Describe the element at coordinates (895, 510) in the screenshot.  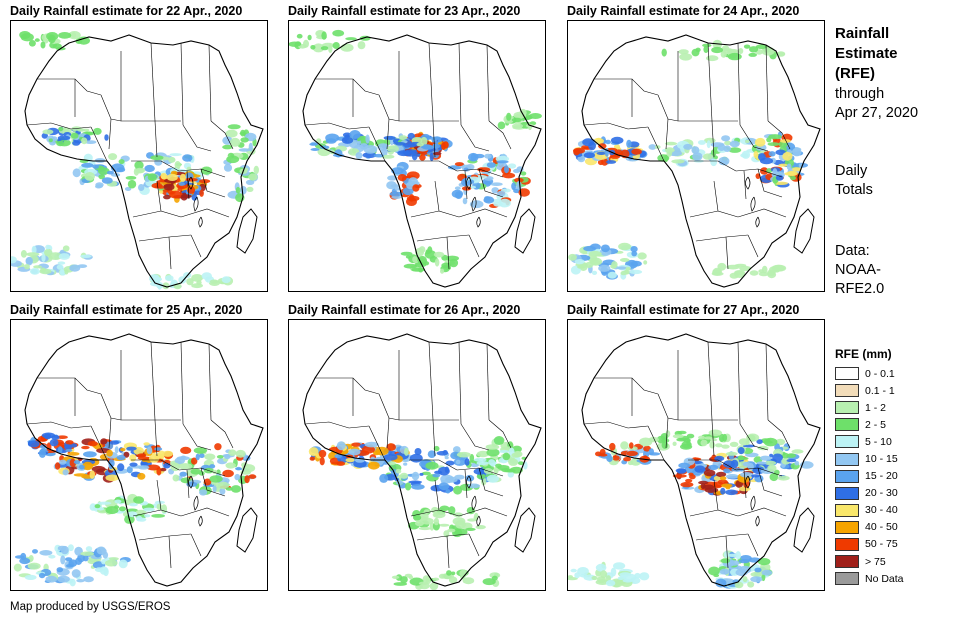
I see `legend-item: 30 - 40` at that location.